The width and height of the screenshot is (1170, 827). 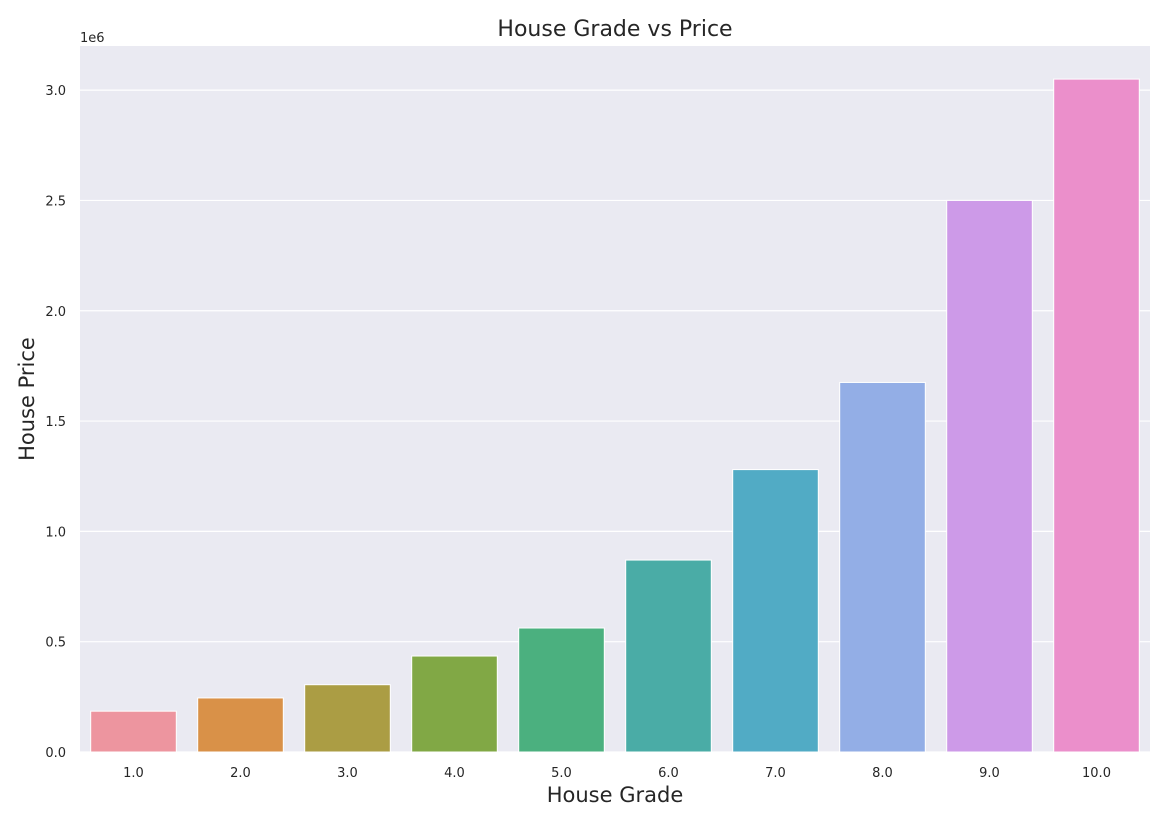 What do you see at coordinates (617, 773) in the screenshot?
I see `x-tick-labels: 1.0 2.0 3.0 4.0 5.0 6.0 7.0 8.0 9.0 10.0` at bounding box center [617, 773].